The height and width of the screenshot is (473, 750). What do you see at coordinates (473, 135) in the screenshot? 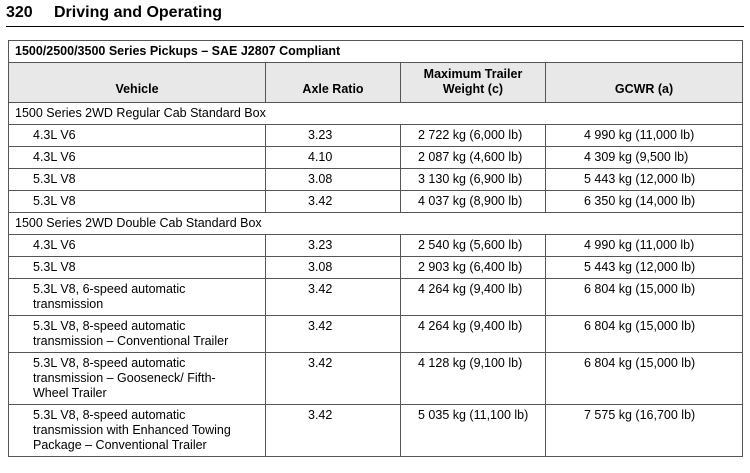
I see `cell: 2 722 kg (6,000 lb)` at bounding box center [473, 135].